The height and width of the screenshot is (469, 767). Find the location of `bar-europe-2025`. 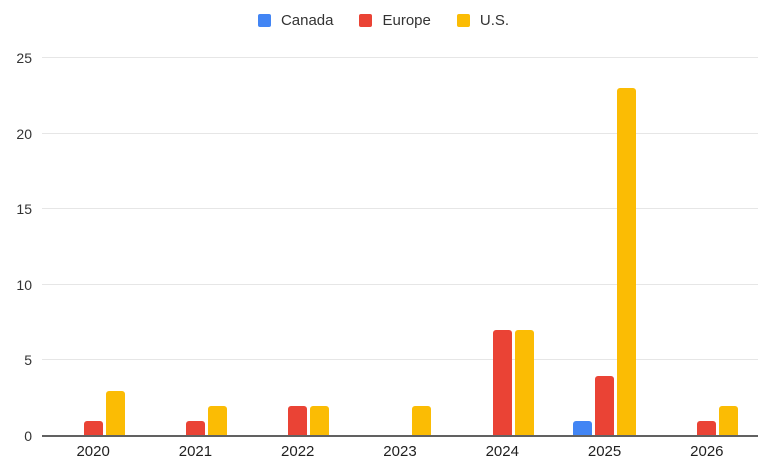

bar-europe-2025 is located at coordinates (605, 405).